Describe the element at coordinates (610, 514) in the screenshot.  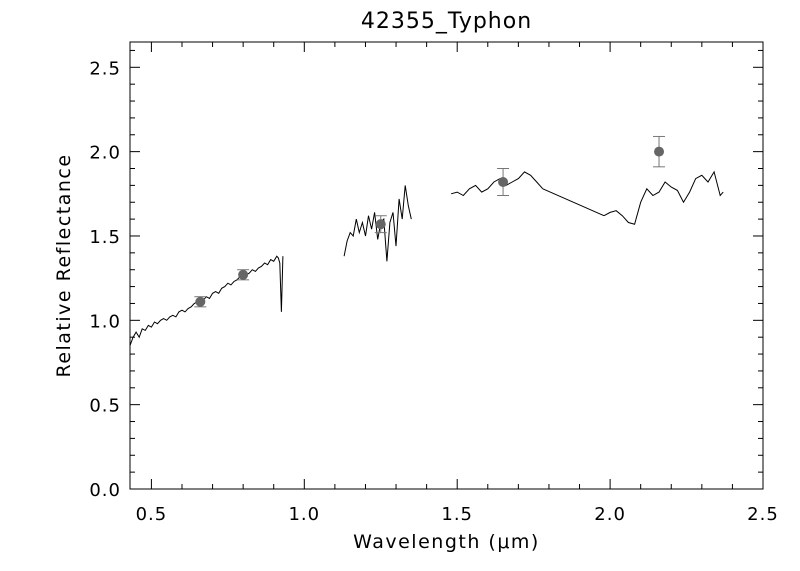
I see `x-tick-label: 2.0` at that location.